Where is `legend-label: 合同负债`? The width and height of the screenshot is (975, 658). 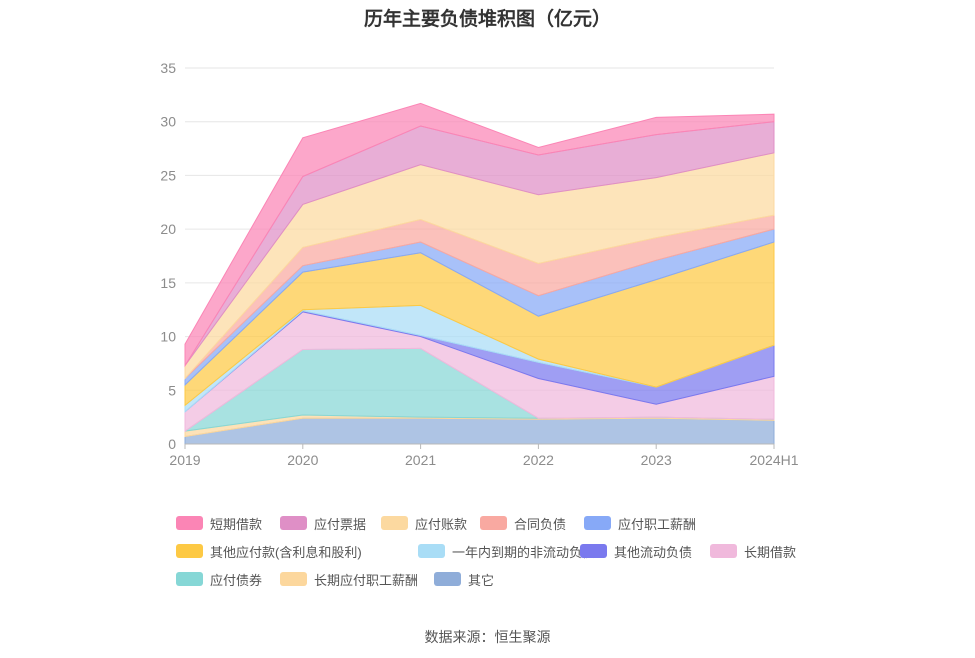
legend-label: 合同负债 is located at coordinates (540, 524).